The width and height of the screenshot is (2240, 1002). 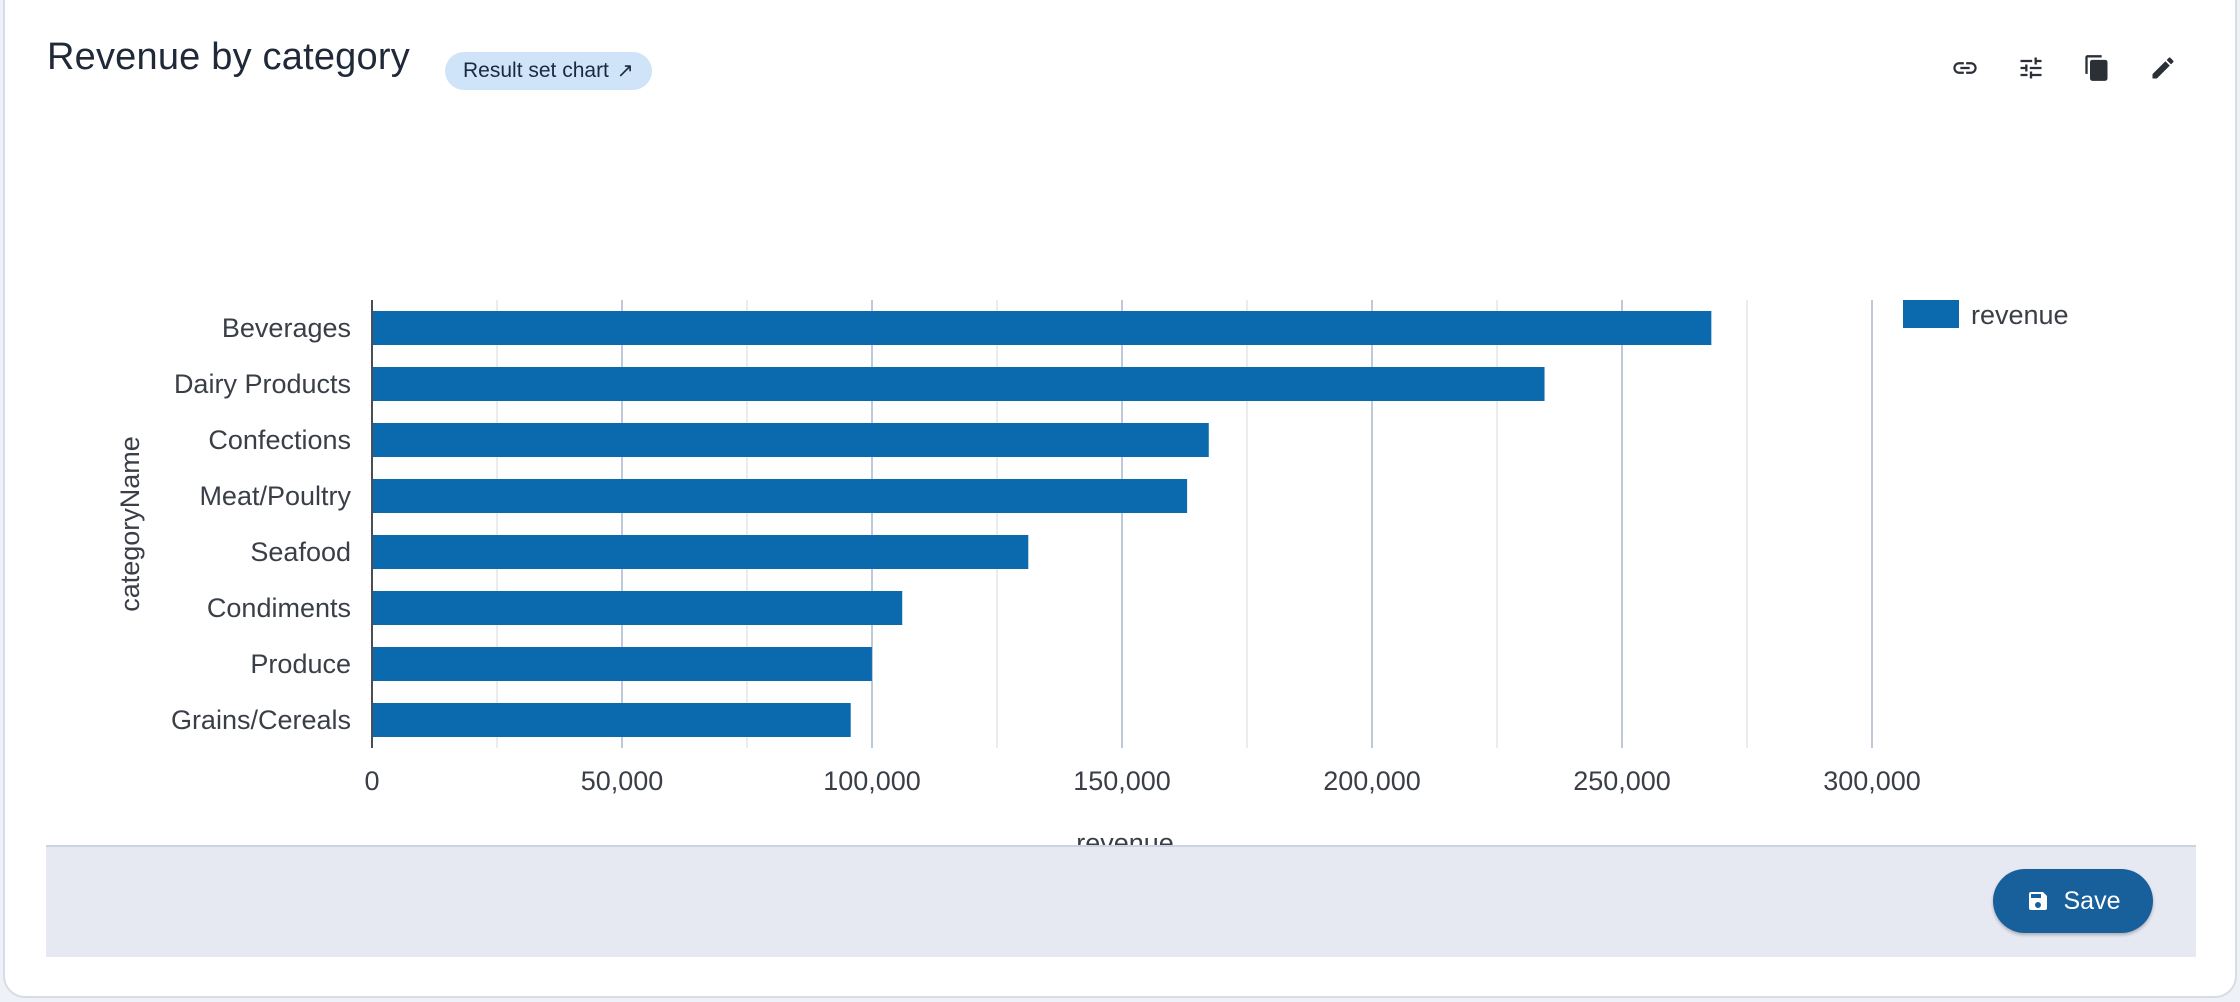 I want to click on bar-meat-poultry, so click(x=780, y=496).